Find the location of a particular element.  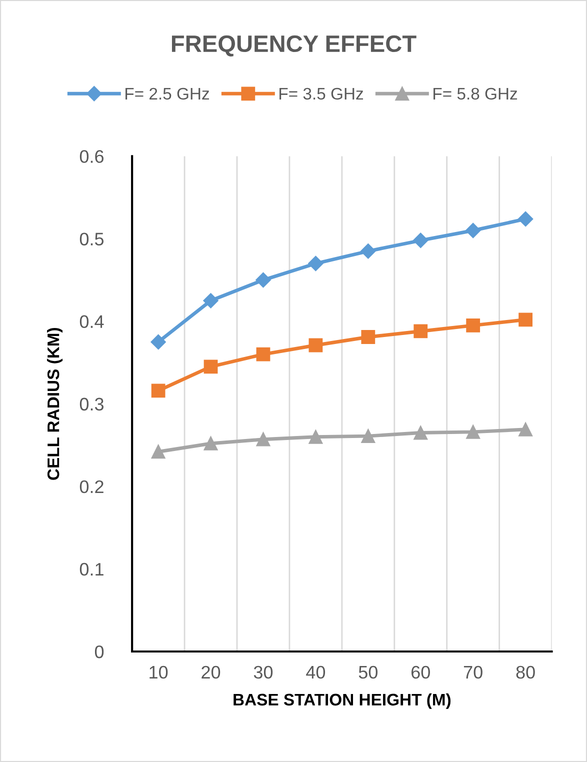

x-tick-label: 20 is located at coordinates (211, 672).